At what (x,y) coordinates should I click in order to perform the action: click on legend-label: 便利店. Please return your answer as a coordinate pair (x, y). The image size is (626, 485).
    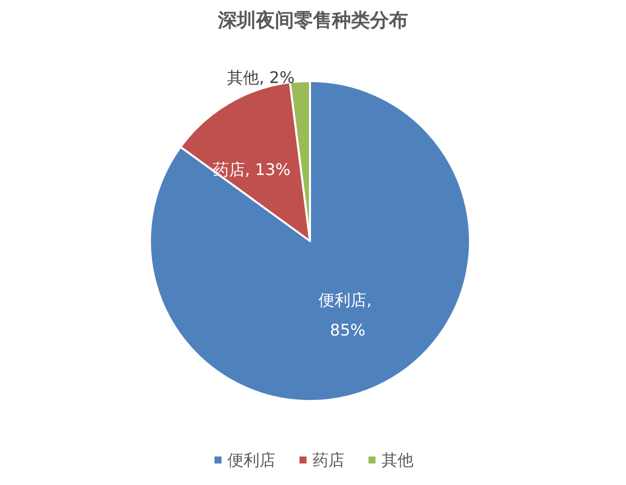
    Looking at the image, I should click on (252, 460).